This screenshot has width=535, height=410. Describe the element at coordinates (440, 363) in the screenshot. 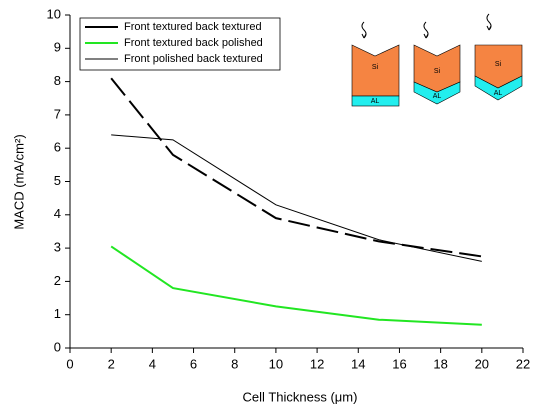

I see `x-tick-label: 18` at that location.